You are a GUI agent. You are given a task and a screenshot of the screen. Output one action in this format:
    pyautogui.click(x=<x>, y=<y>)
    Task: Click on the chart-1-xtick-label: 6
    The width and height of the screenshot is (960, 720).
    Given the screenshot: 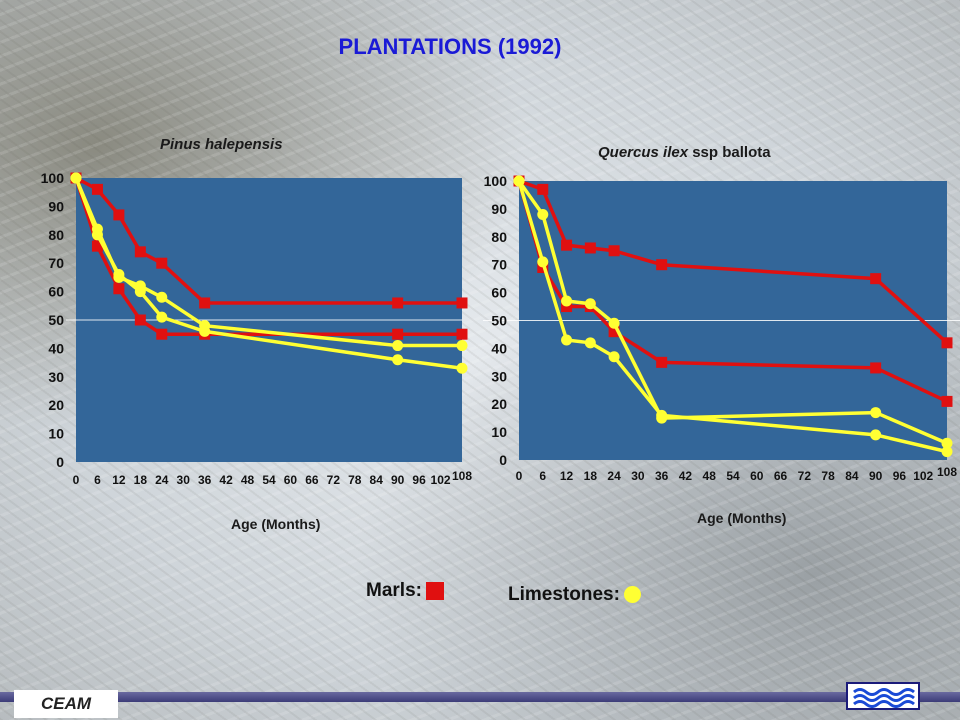 What is the action you would take?
    pyautogui.click(x=97, y=480)
    